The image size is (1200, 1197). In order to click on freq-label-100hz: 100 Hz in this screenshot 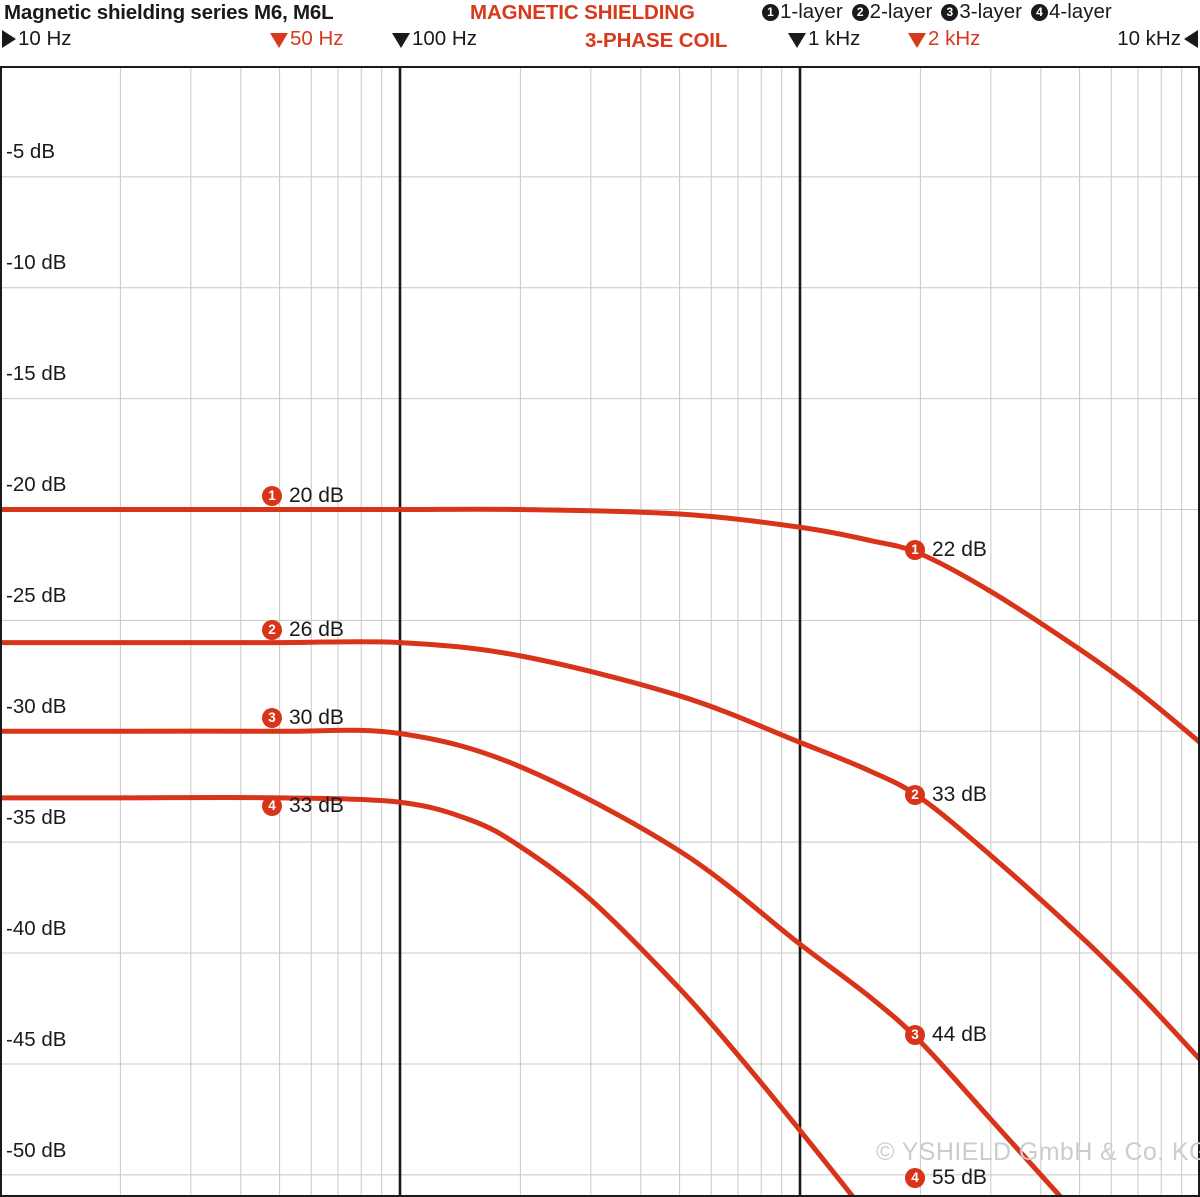, I will do `click(444, 38)`.